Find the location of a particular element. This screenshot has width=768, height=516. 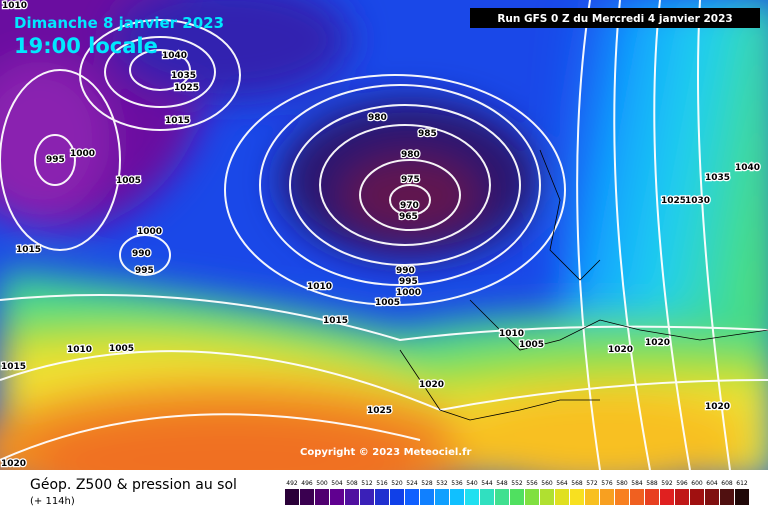

isobar-label: 1030 is located at coordinates (697, 201).